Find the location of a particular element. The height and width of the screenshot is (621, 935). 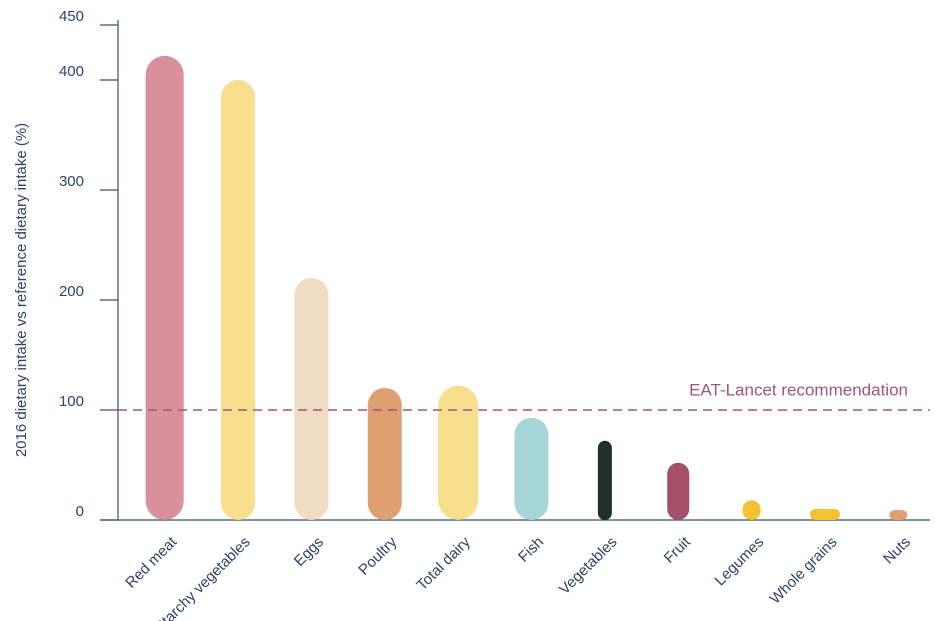

y-tick-label: 200 is located at coordinates (71, 291).